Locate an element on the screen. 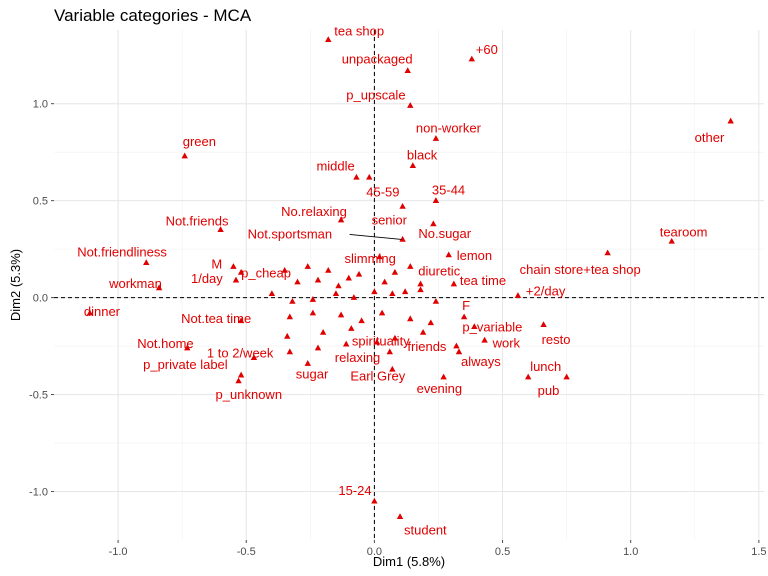 This screenshot has width=768, height=576. point-label: other is located at coordinates (710, 137).